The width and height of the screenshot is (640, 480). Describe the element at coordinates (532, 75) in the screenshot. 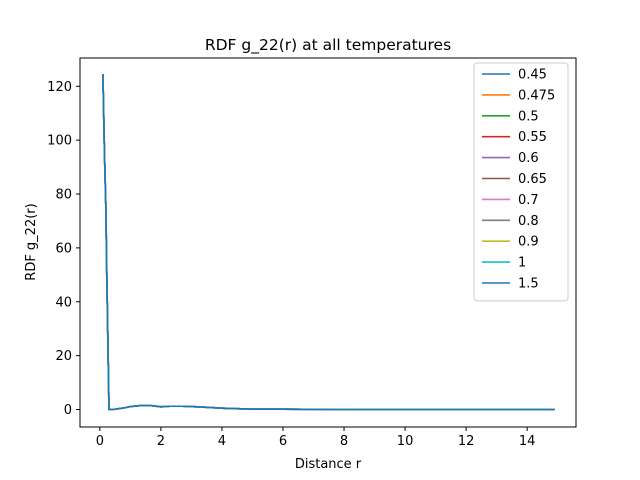

I see `legend-entry-0.45: 0.45` at that location.